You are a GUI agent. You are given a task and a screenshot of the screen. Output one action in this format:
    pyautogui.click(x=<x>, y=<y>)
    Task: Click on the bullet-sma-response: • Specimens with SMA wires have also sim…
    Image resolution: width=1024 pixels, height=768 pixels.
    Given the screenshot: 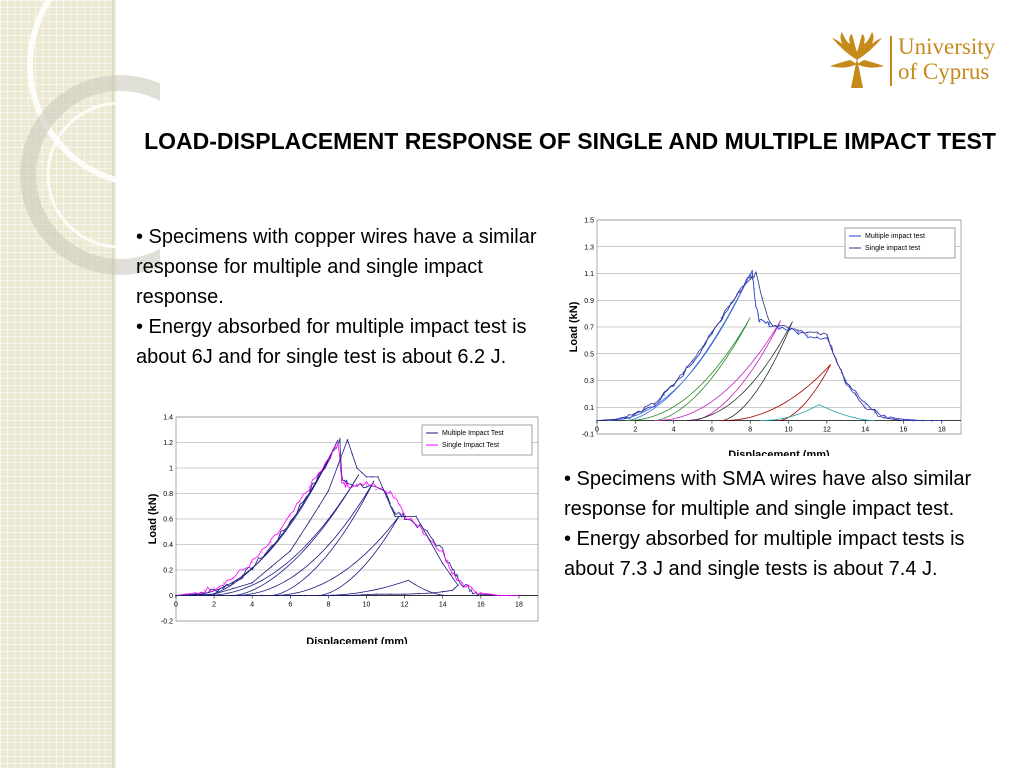 What is the action you would take?
    pyautogui.click(x=768, y=494)
    